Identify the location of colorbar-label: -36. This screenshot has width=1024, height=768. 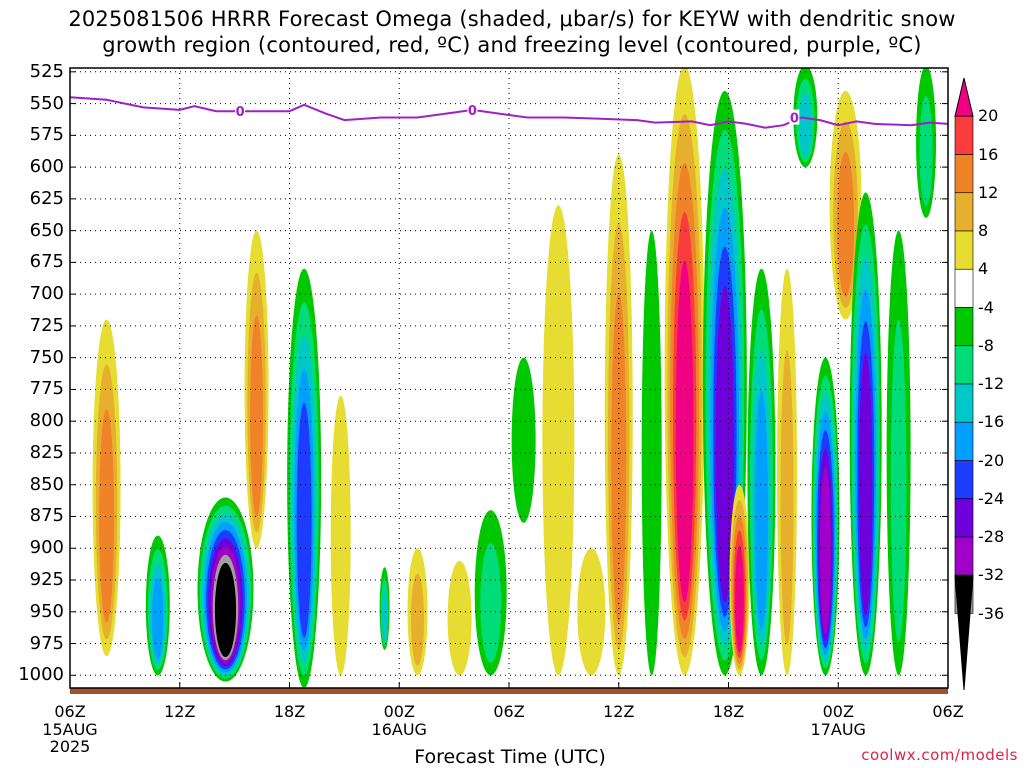
(991, 613).